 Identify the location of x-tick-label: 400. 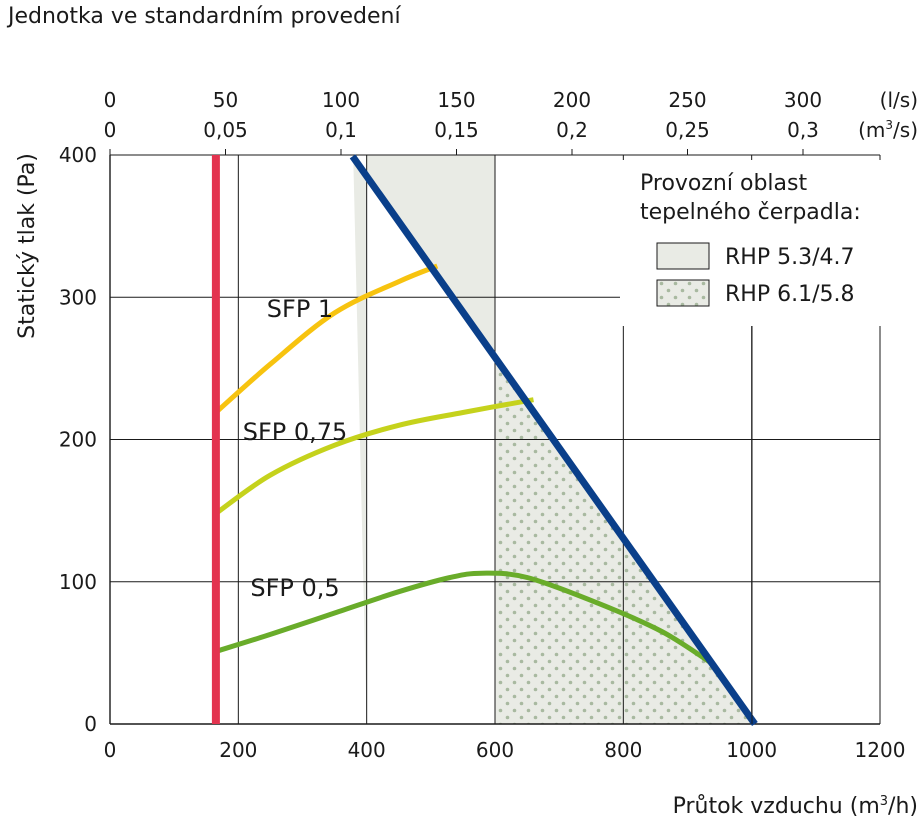
(367, 750).